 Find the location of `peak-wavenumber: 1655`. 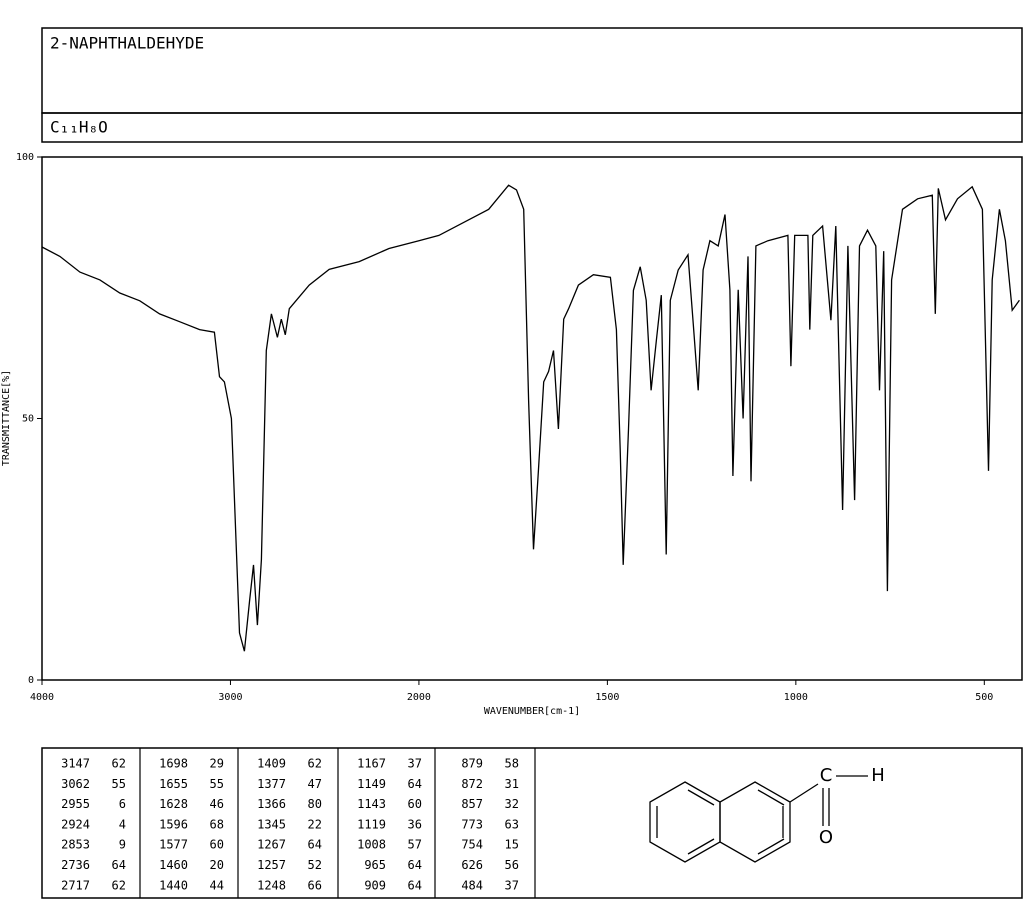

peak-wavenumber: 1655 is located at coordinates (173, 784).